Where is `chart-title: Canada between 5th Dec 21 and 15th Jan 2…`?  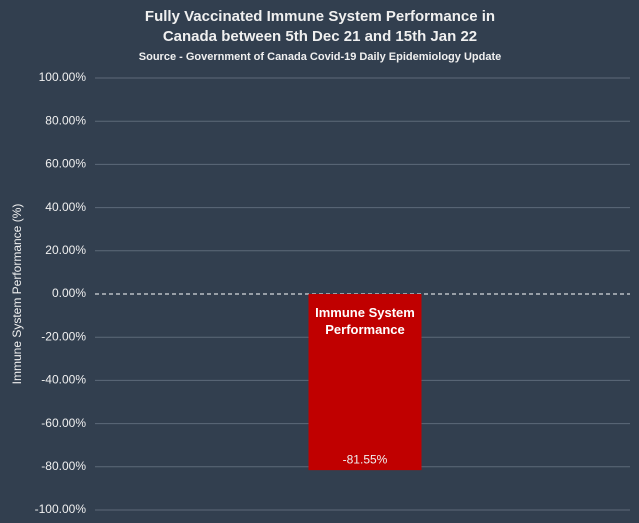
chart-title: Canada between 5th Dec 21 and 15th Jan 2… is located at coordinates (320, 36).